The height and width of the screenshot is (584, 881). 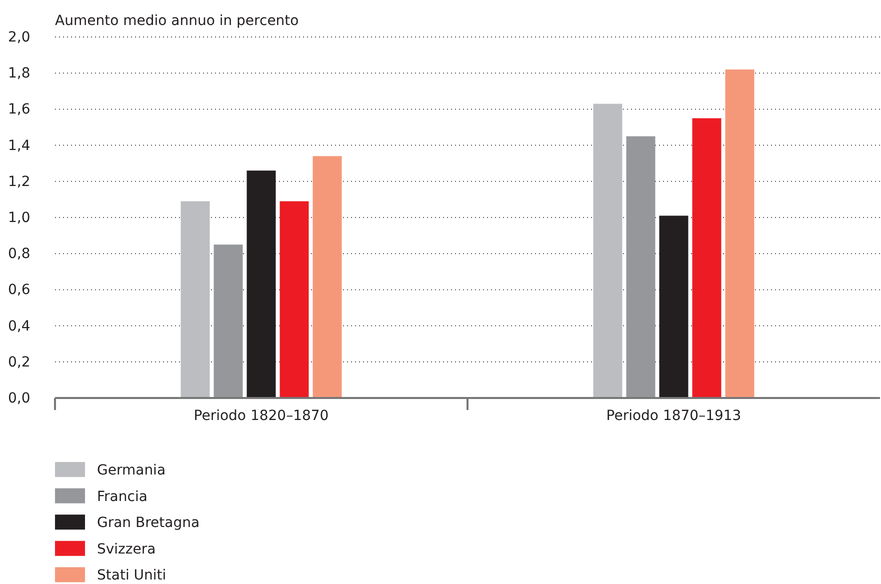 What do you see at coordinates (131, 576) in the screenshot?
I see `legend-label: Stati Uniti` at bounding box center [131, 576].